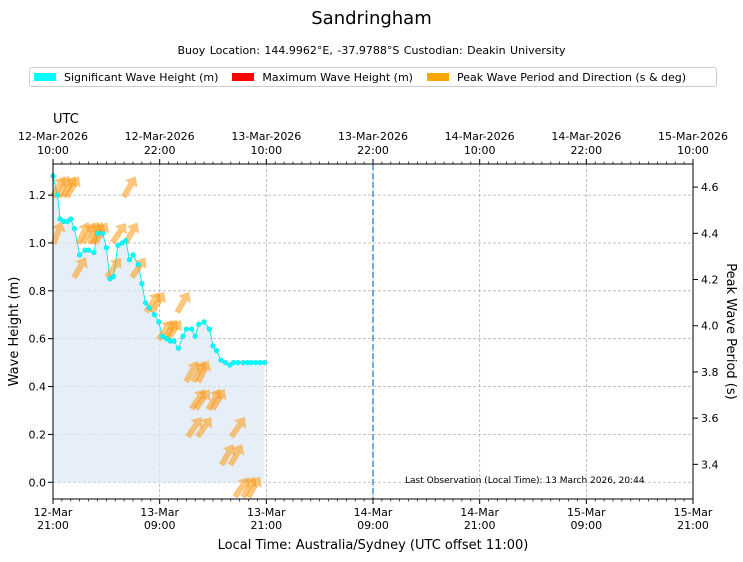  Describe the element at coordinates (38, 387) in the screenshot. I see `y-tick-label: 0.4` at that location.